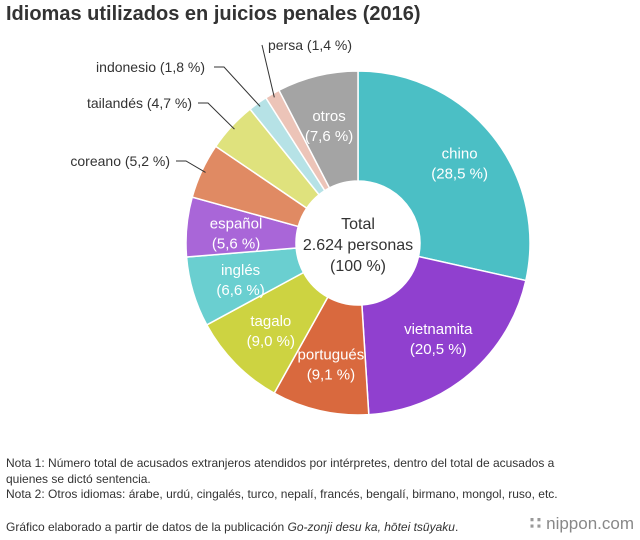 Image resolution: width=640 pixels, height=540 pixels. Describe the element at coordinates (358, 224) in the screenshot. I see `center-label-1: Total` at that location.